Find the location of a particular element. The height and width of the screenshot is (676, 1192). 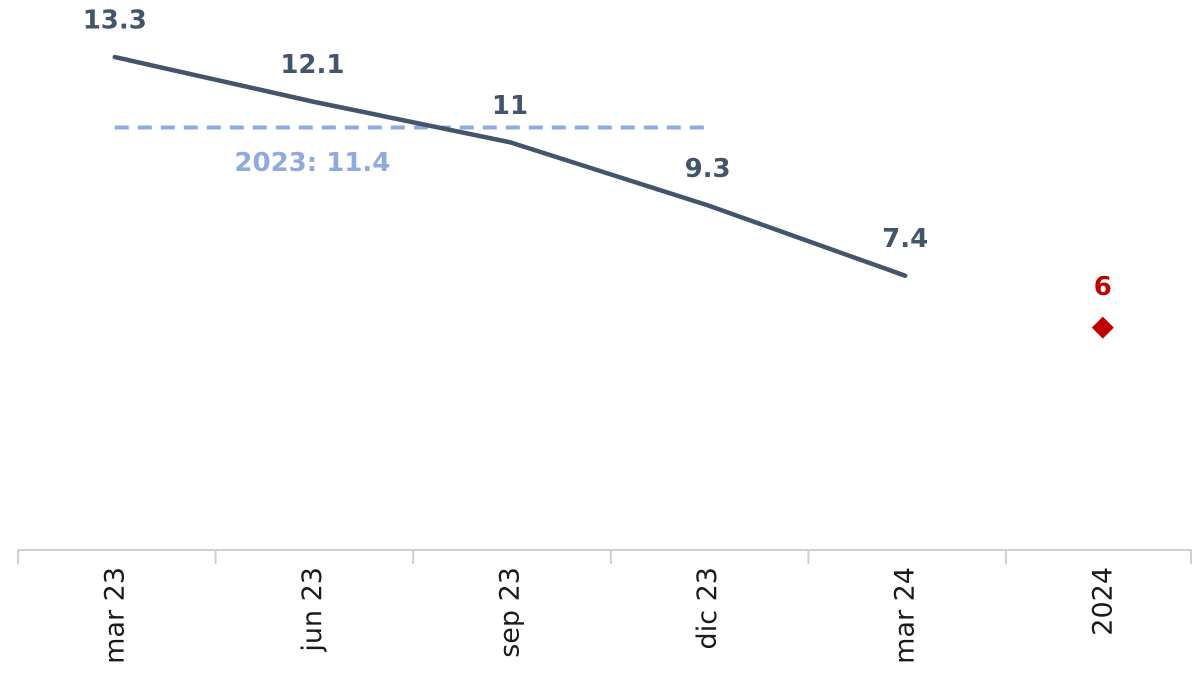

x-tick-label: mar 23 is located at coordinates (114, 615).